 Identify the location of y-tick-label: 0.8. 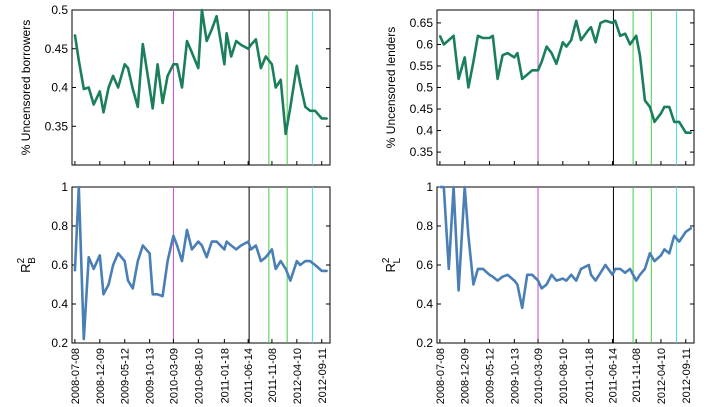
(59, 226).